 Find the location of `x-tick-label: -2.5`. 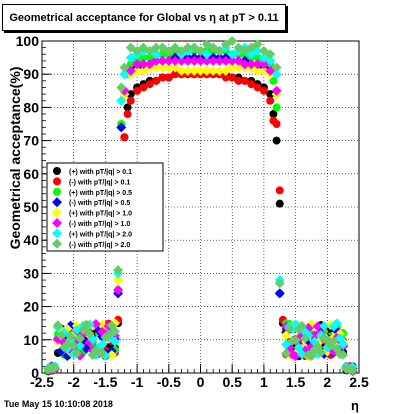

x-tick-label: -2.5 is located at coordinates (42, 382).